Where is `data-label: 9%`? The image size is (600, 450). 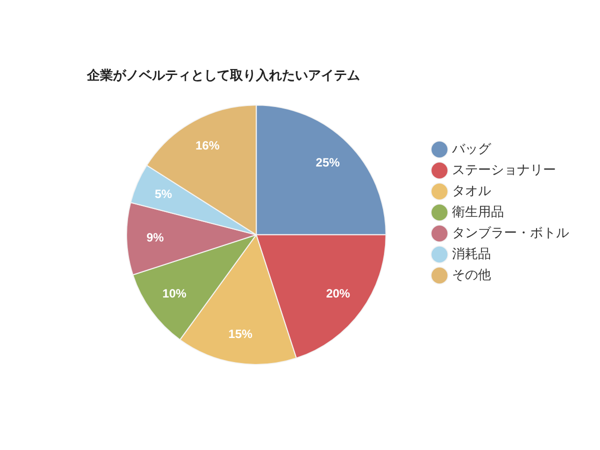 data-label: 9% is located at coordinates (155, 237).